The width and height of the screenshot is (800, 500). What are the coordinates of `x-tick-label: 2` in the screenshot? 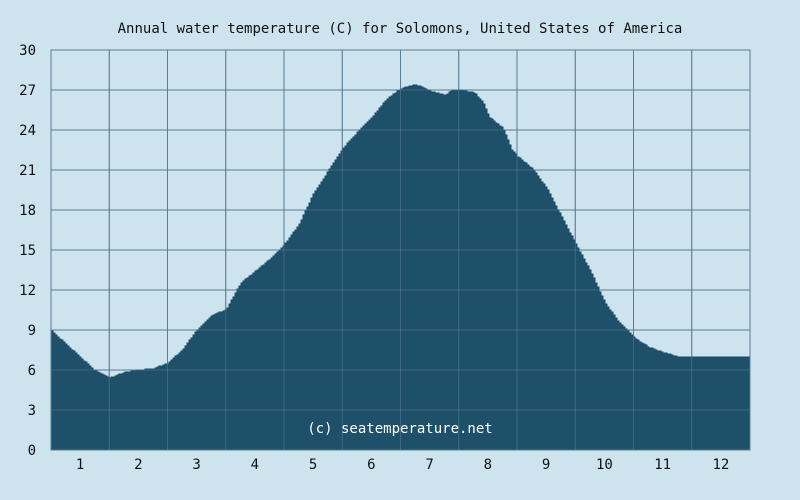 It's located at (138, 465).